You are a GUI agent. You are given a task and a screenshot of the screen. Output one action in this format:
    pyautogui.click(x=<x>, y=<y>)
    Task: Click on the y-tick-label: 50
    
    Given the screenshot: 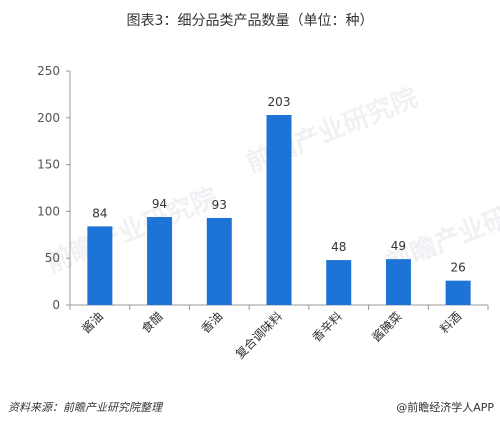 What is the action you would take?
    pyautogui.click(x=52, y=258)
    